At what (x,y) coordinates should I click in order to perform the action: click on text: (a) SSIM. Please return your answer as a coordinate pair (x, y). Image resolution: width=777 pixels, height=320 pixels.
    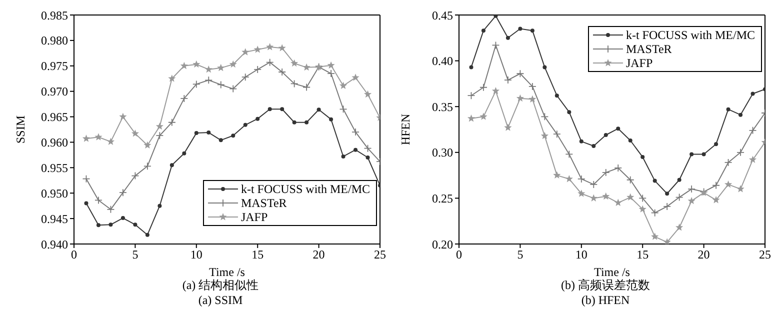
    Looking at the image, I should click on (220, 300).